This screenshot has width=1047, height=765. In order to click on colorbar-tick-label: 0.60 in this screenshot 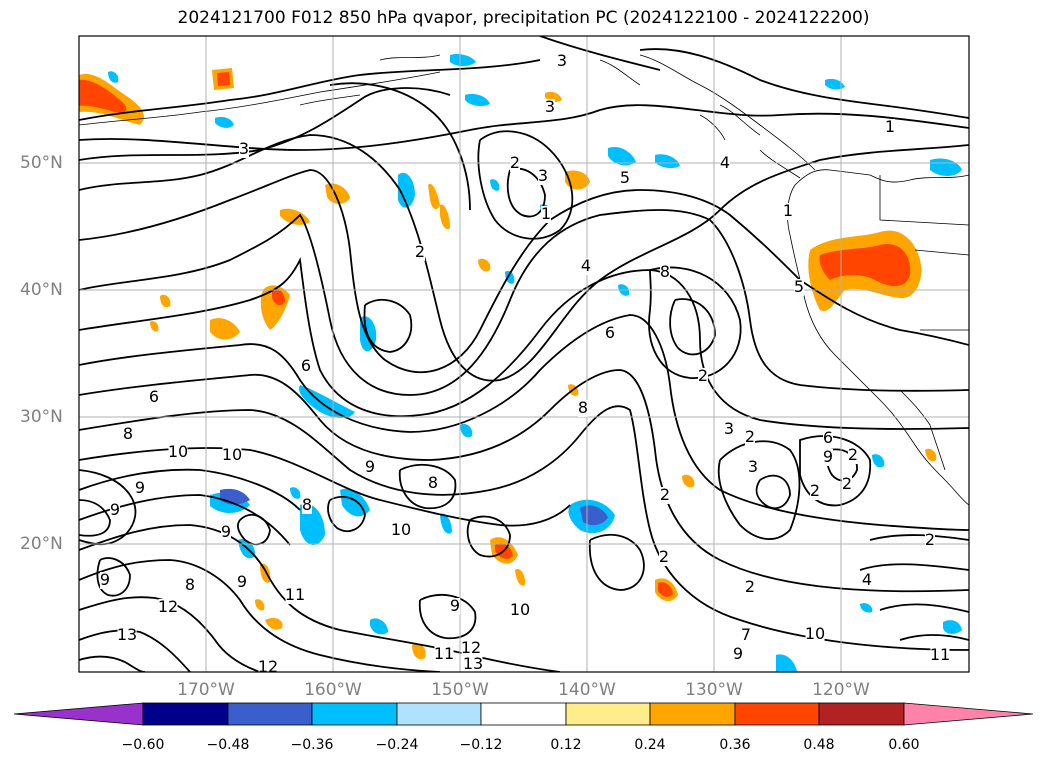, I will do `click(904, 745)`.